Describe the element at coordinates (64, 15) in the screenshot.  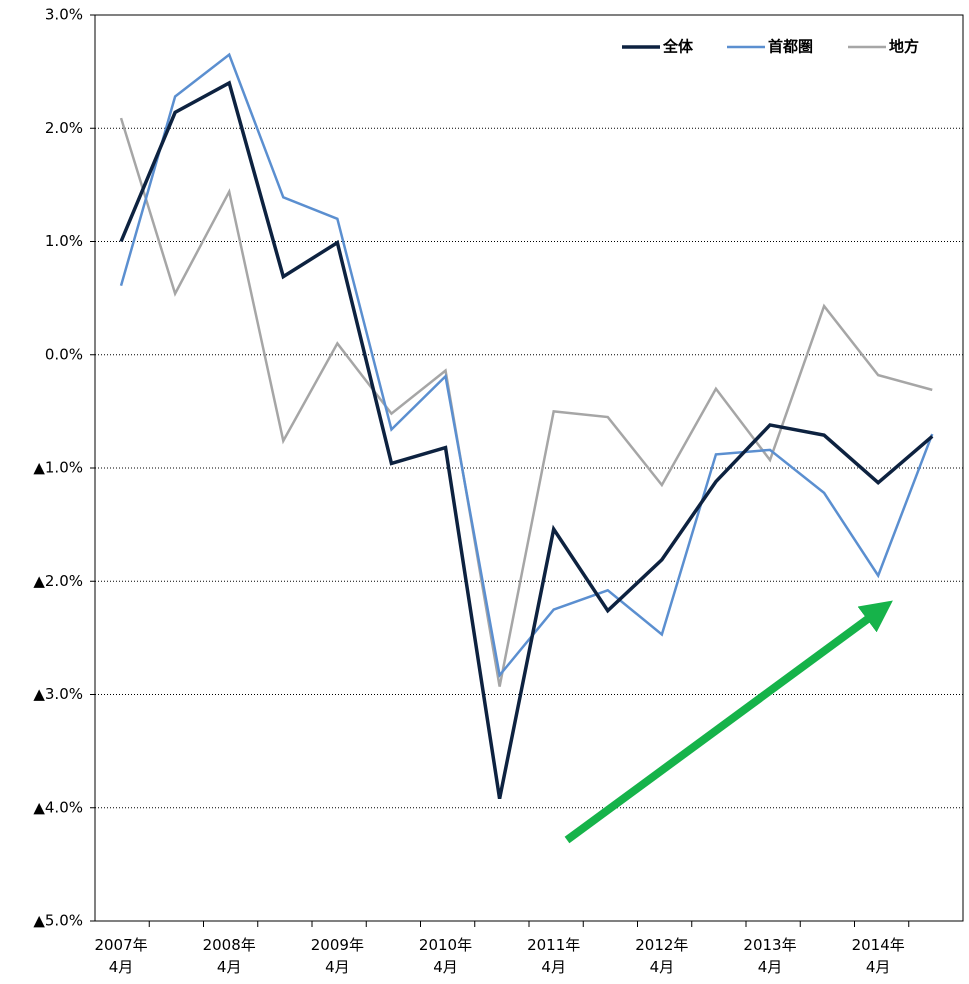
I see `y-tick-label: 3.0%` at that location.